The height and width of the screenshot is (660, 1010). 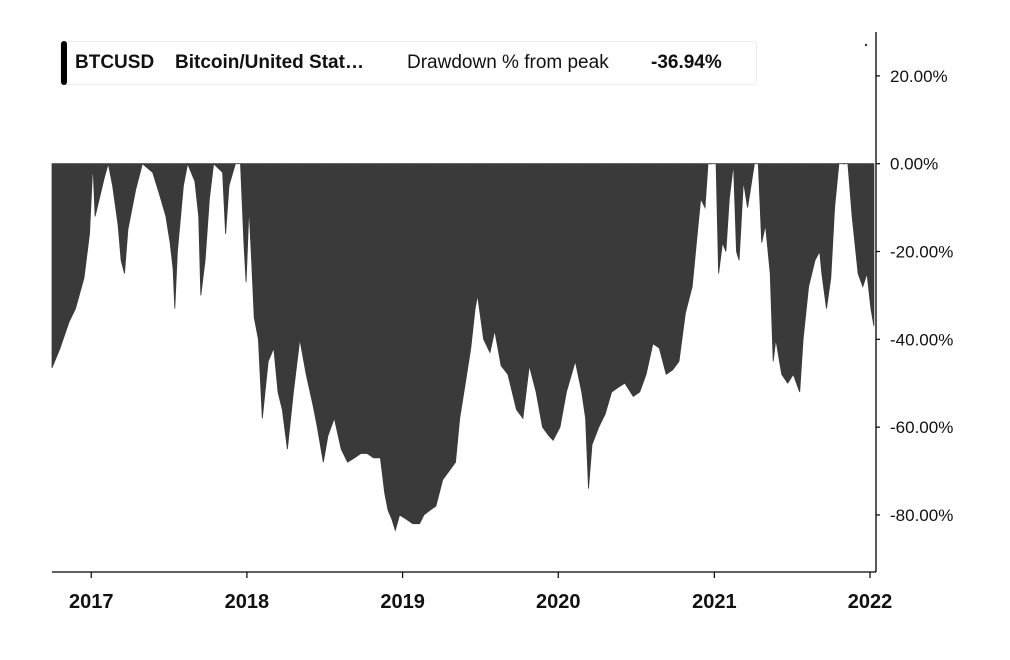 I want to click on legend-symbol: BTCUSD, so click(x=115, y=62).